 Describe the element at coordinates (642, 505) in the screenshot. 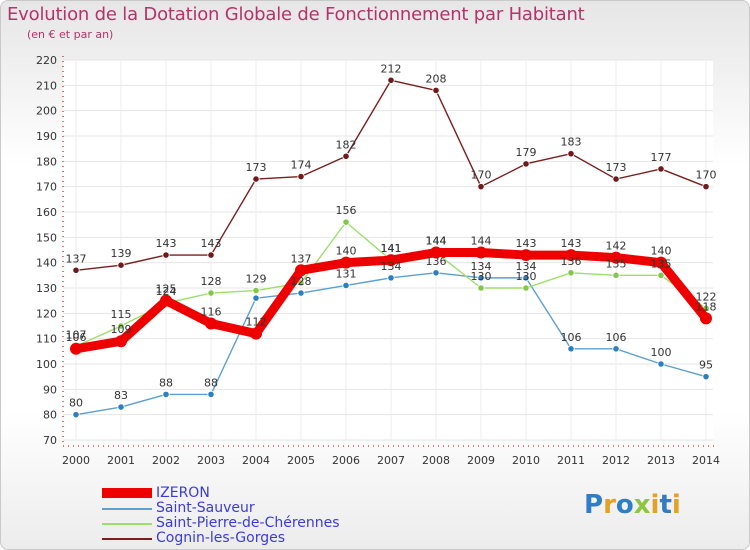

I see `logo-letter: x` at that location.